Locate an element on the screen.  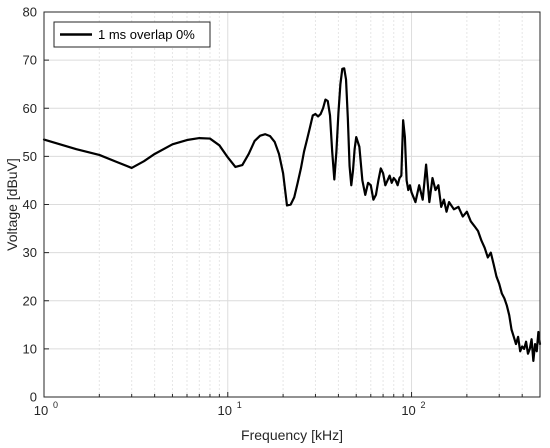
x-tick-exponent: 0 is located at coordinates (55, 405).